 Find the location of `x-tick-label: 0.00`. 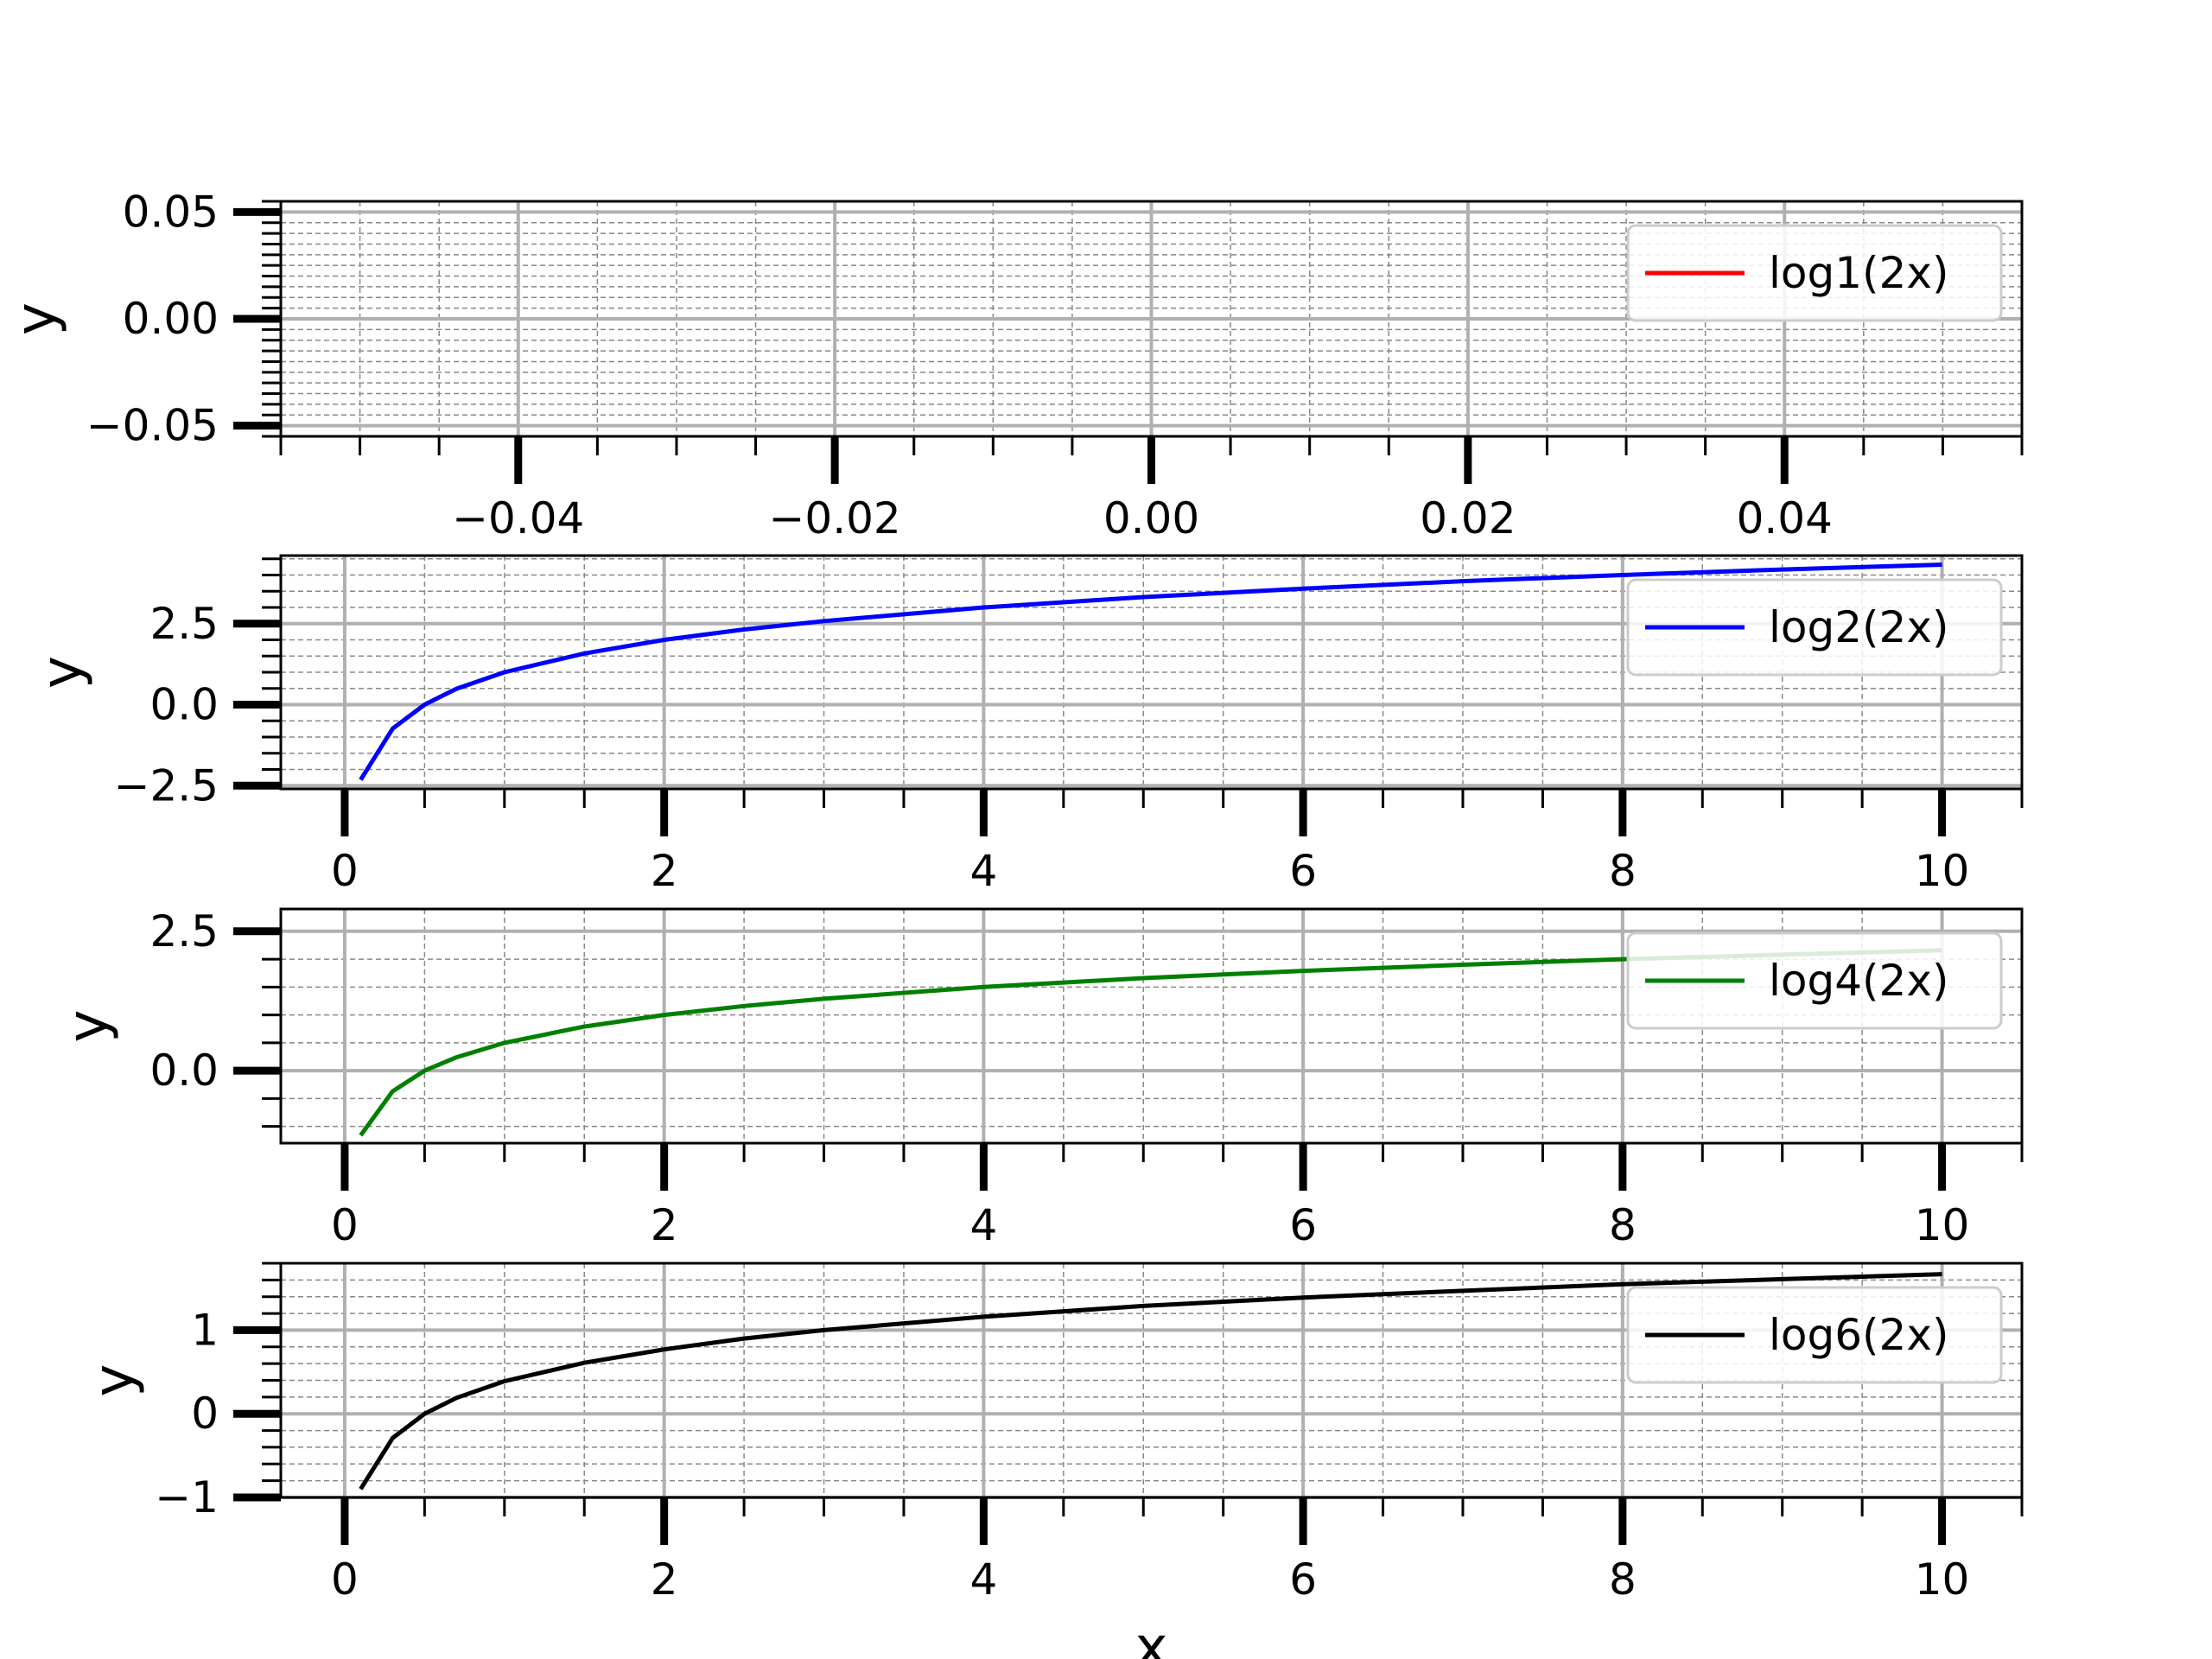

x-tick-label: 0.00 is located at coordinates (1151, 518).